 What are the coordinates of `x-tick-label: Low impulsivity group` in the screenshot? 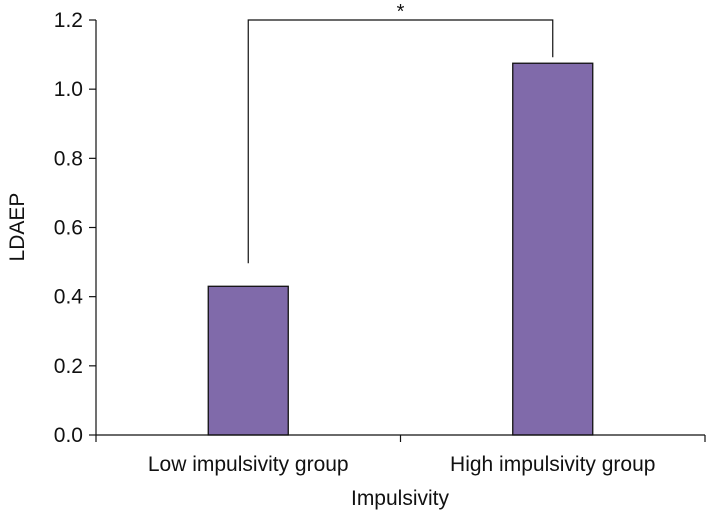 It's located at (248, 464).